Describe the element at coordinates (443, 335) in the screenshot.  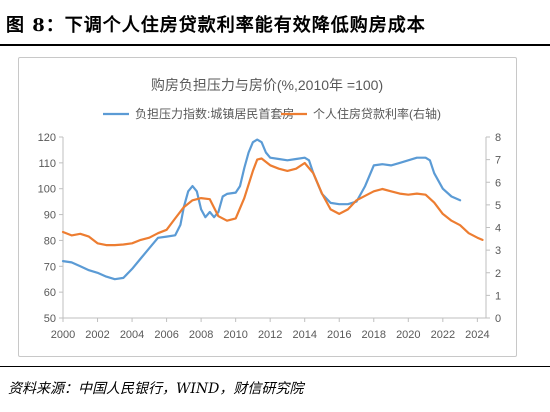
I see `x-tick-label: 2022` at that location.